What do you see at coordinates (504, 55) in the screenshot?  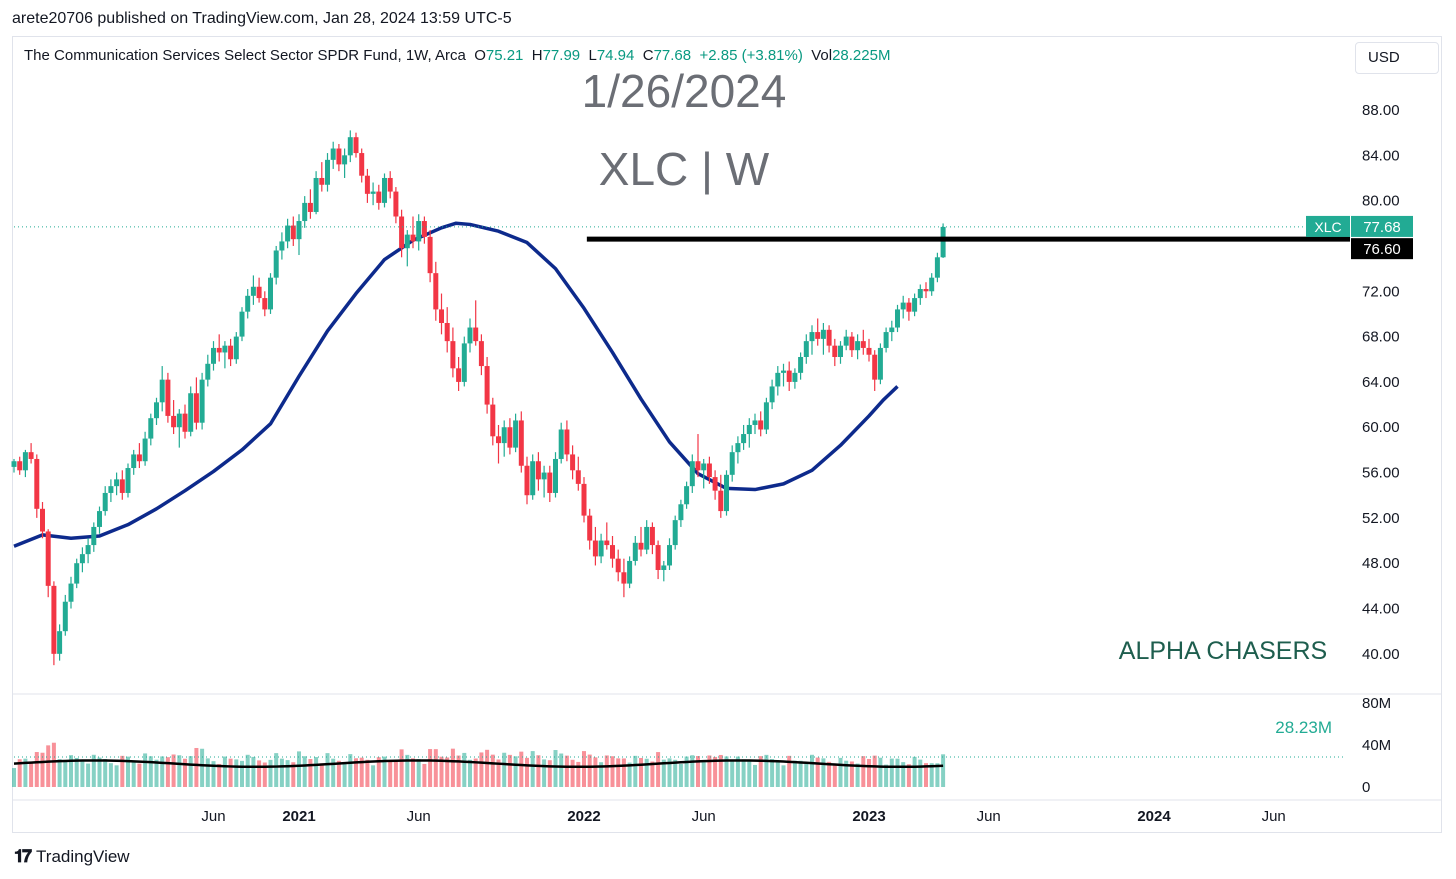 I see `open-value: 75.21` at bounding box center [504, 55].